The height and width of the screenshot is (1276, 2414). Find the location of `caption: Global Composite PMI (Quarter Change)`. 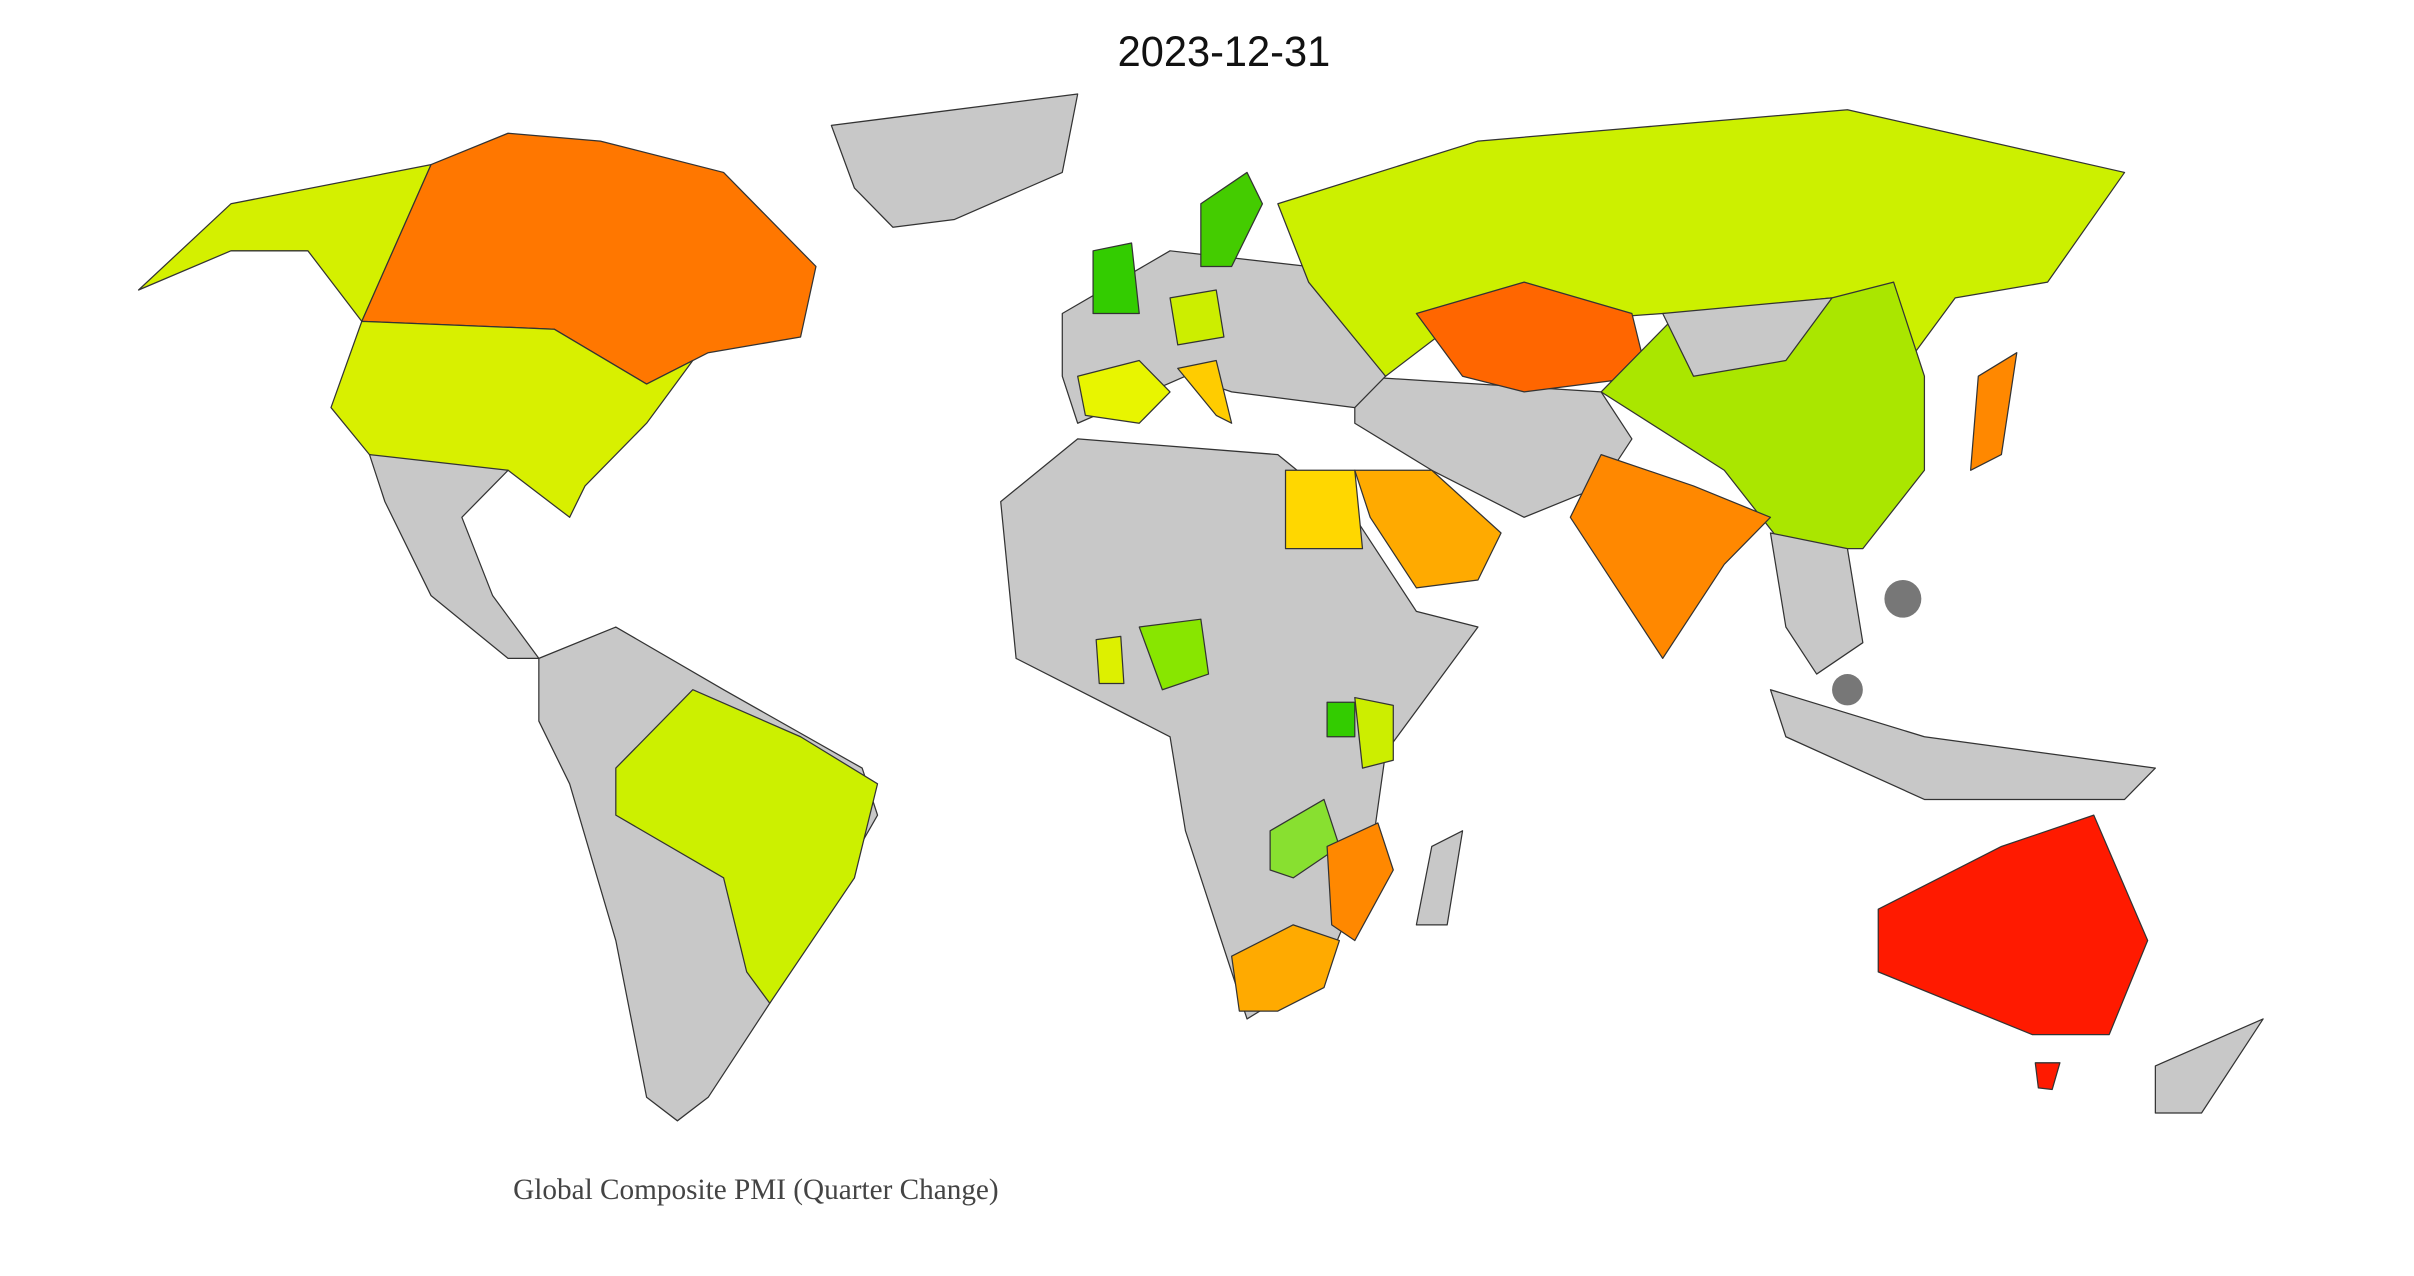

caption: Global Composite PMI (Quarter Change) is located at coordinates (755, 1190).